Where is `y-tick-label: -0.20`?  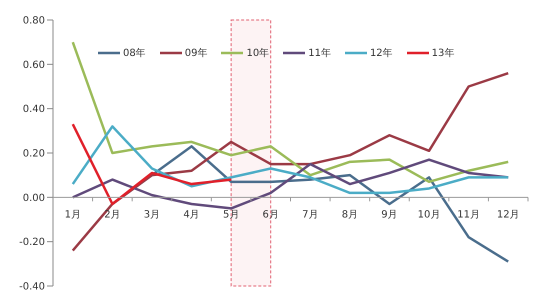
y-tick-label: -0.20 is located at coordinates (32, 242).